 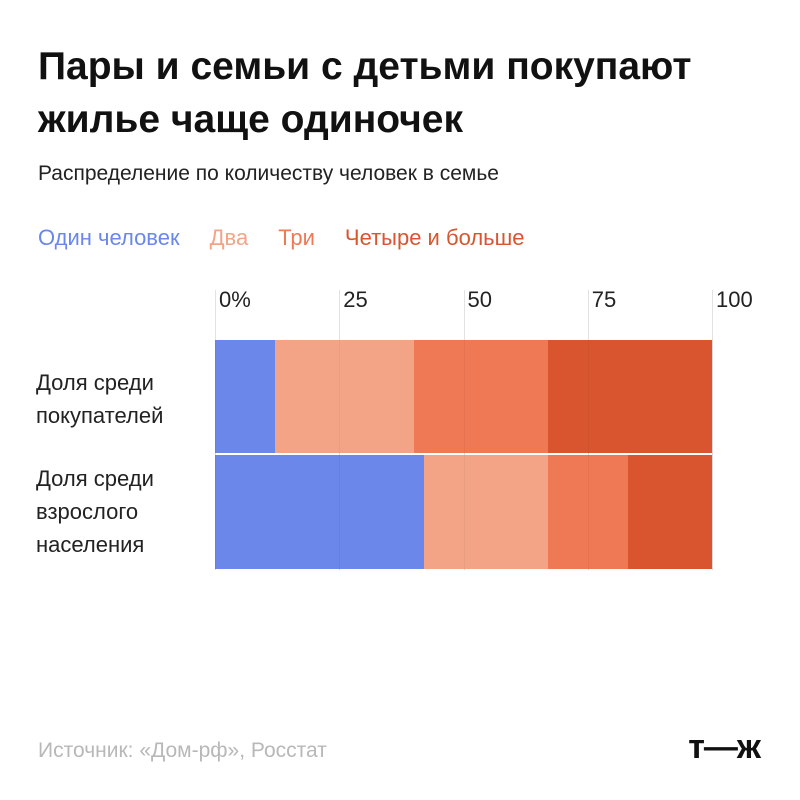 I want to click on x-tick-label: 25, so click(x=355, y=299).